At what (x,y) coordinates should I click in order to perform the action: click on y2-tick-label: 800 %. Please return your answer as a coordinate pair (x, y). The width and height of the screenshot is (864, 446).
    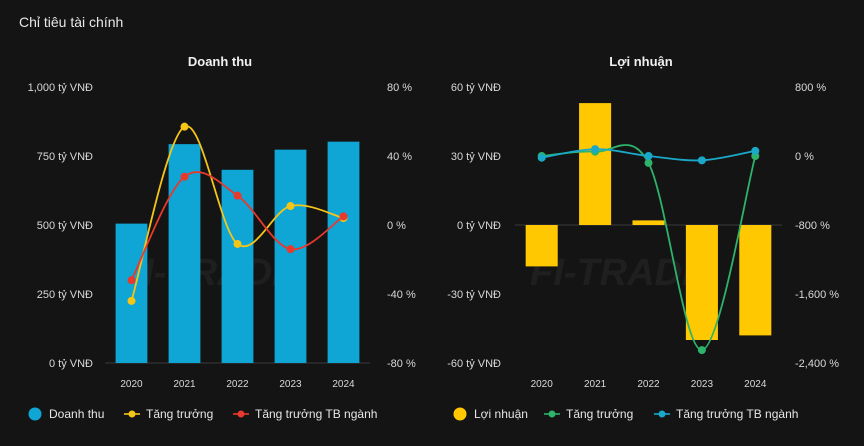
    Looking at the image, I should click on (810, 88).